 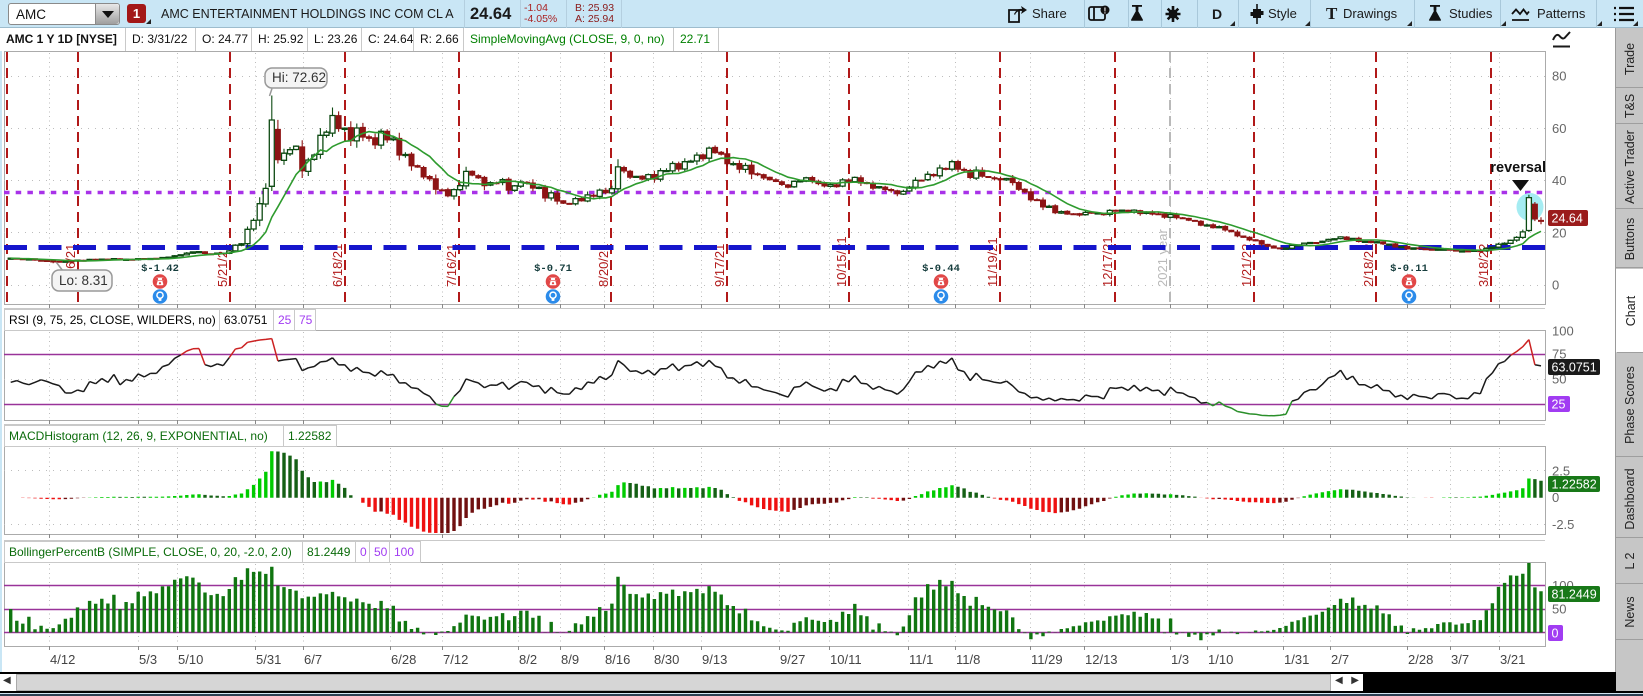 What do you see at coordinates (714, 659) in the screenshot?
I see `svg-text: 9/13` at bounding box center [714, 659].